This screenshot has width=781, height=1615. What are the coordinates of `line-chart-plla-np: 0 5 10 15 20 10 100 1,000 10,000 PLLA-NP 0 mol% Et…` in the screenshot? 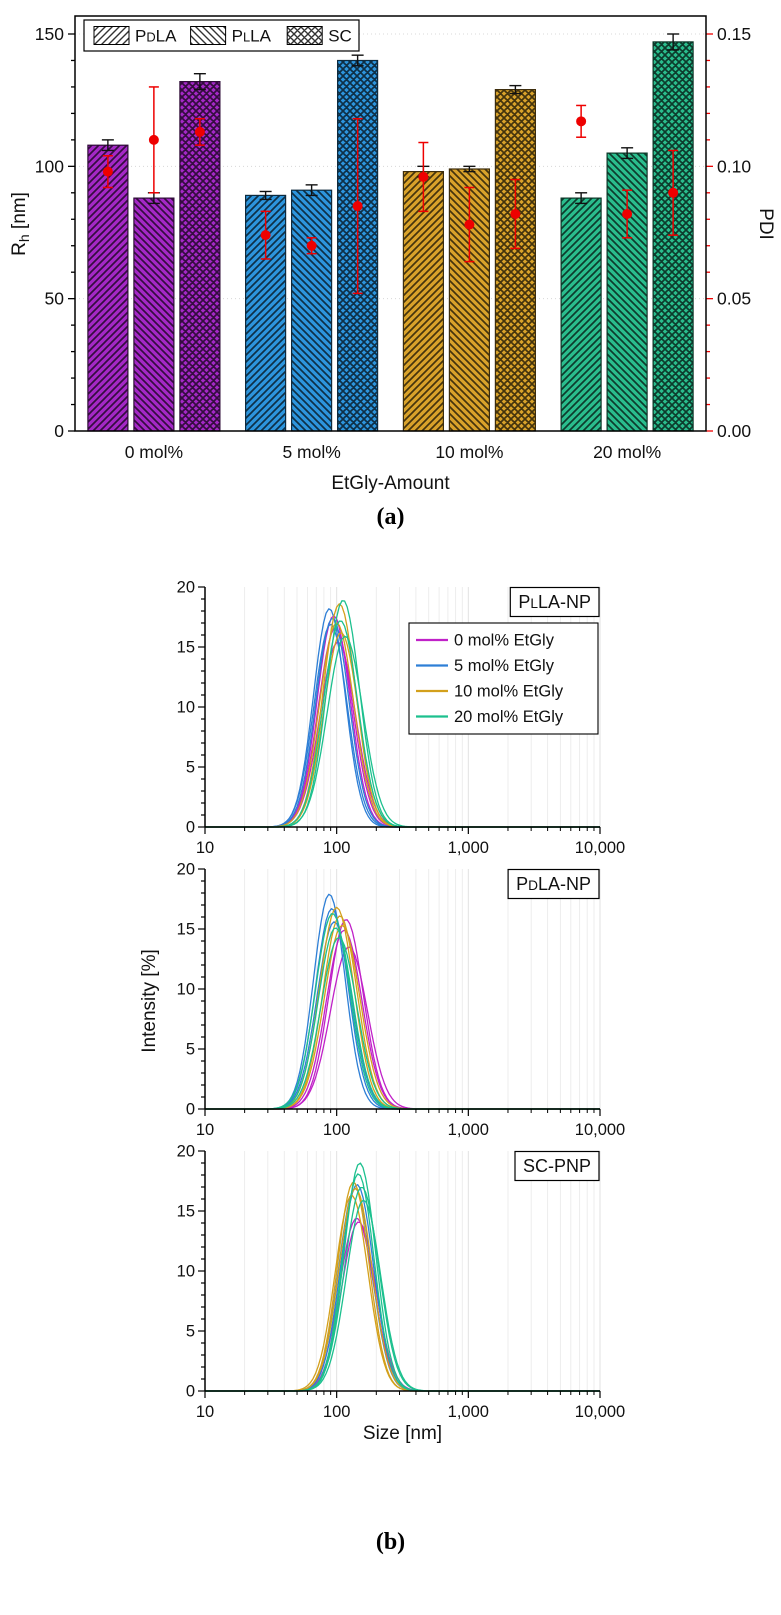 It's located at (401, 718).